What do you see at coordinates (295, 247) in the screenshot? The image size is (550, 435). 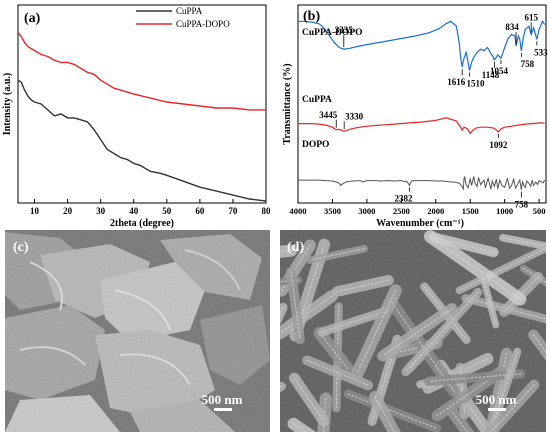 I see `panel-label-d: (d)` at bounding box center [295, 247].